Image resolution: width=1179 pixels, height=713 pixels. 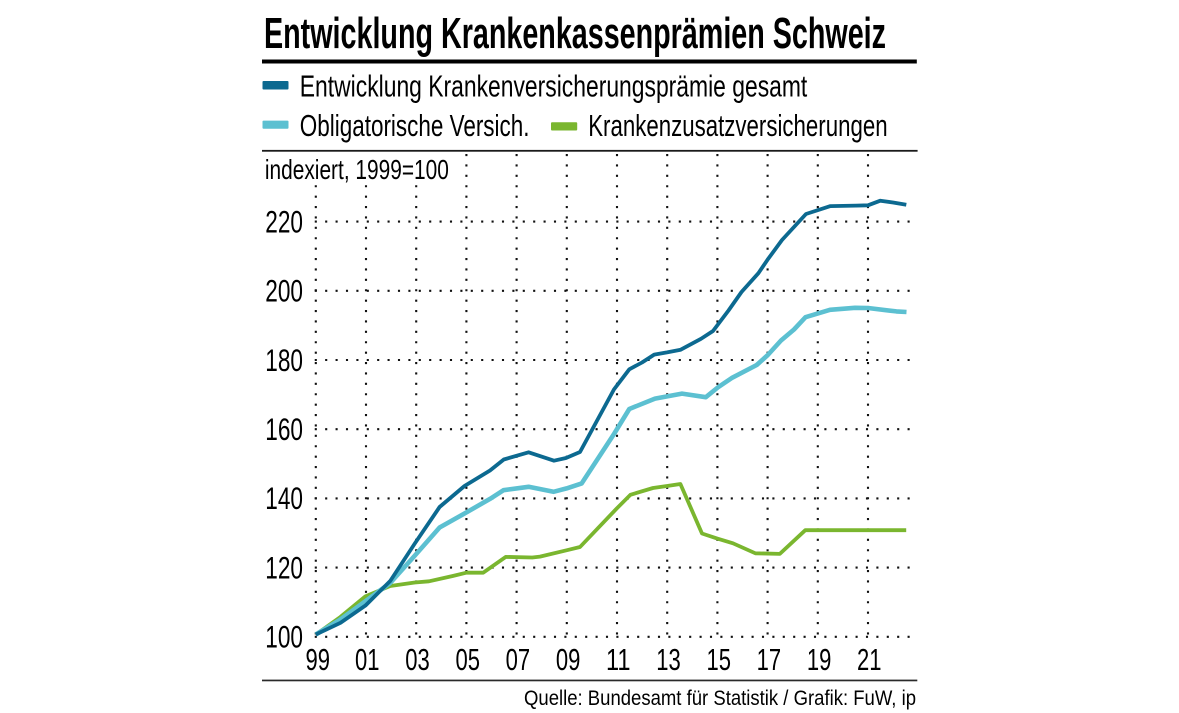 I want to click on svg-text: 05, so click(x=467, y=659).